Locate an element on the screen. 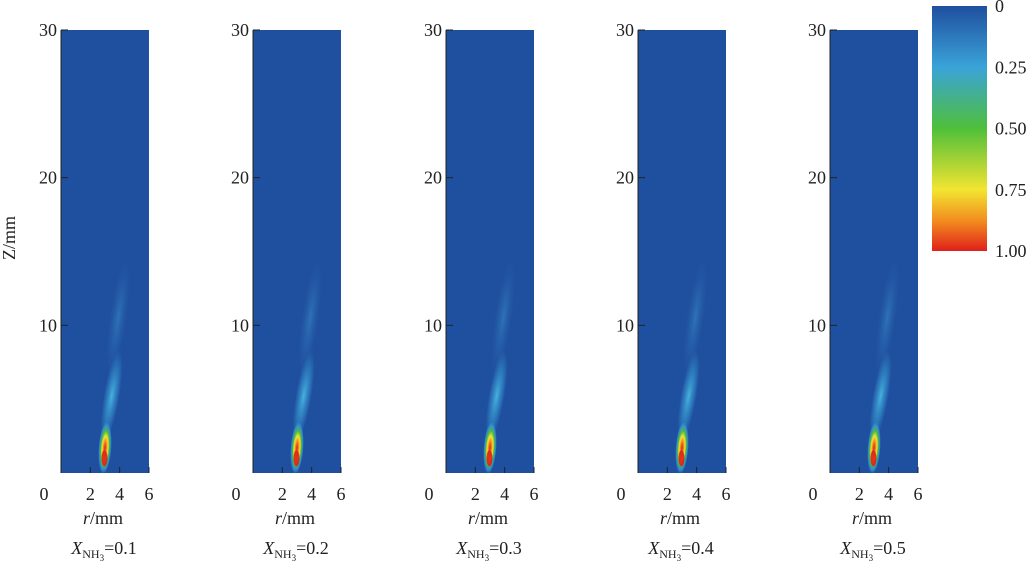 The height and width of the screenshot is (562, 1034). panel: 10 20 30 0 2 4 6 r/mm XNH3=0.5 is located at coordinates (865, 291).